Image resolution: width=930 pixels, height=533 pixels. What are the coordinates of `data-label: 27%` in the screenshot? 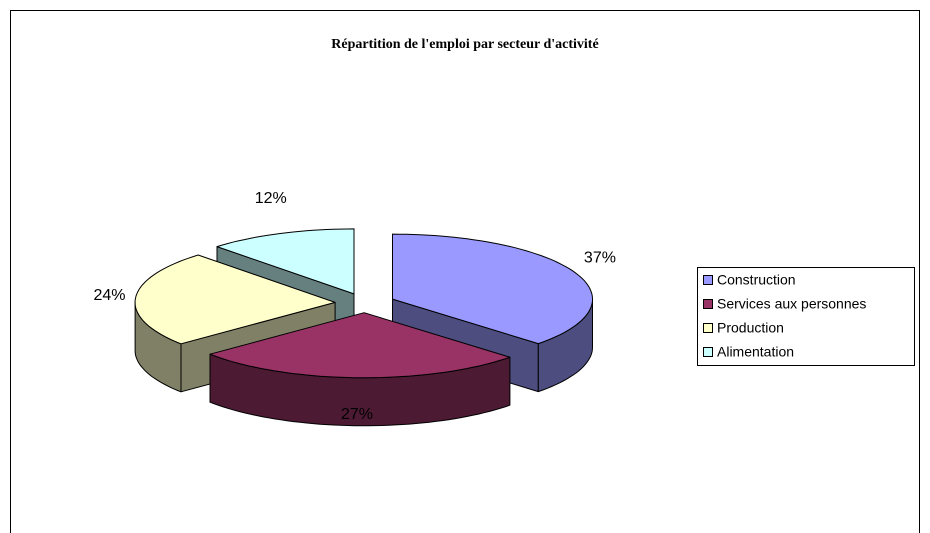 It's located at (357, 414).